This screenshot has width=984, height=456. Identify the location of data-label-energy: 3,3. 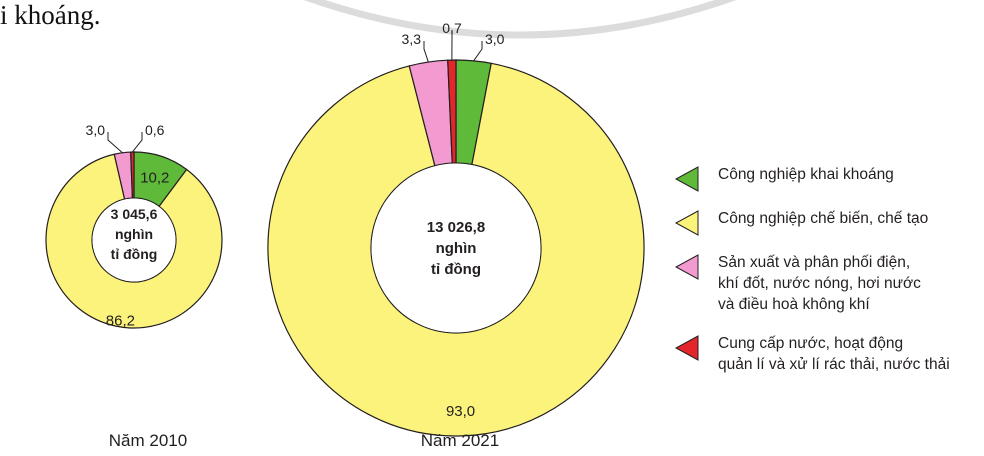
(412, 39).